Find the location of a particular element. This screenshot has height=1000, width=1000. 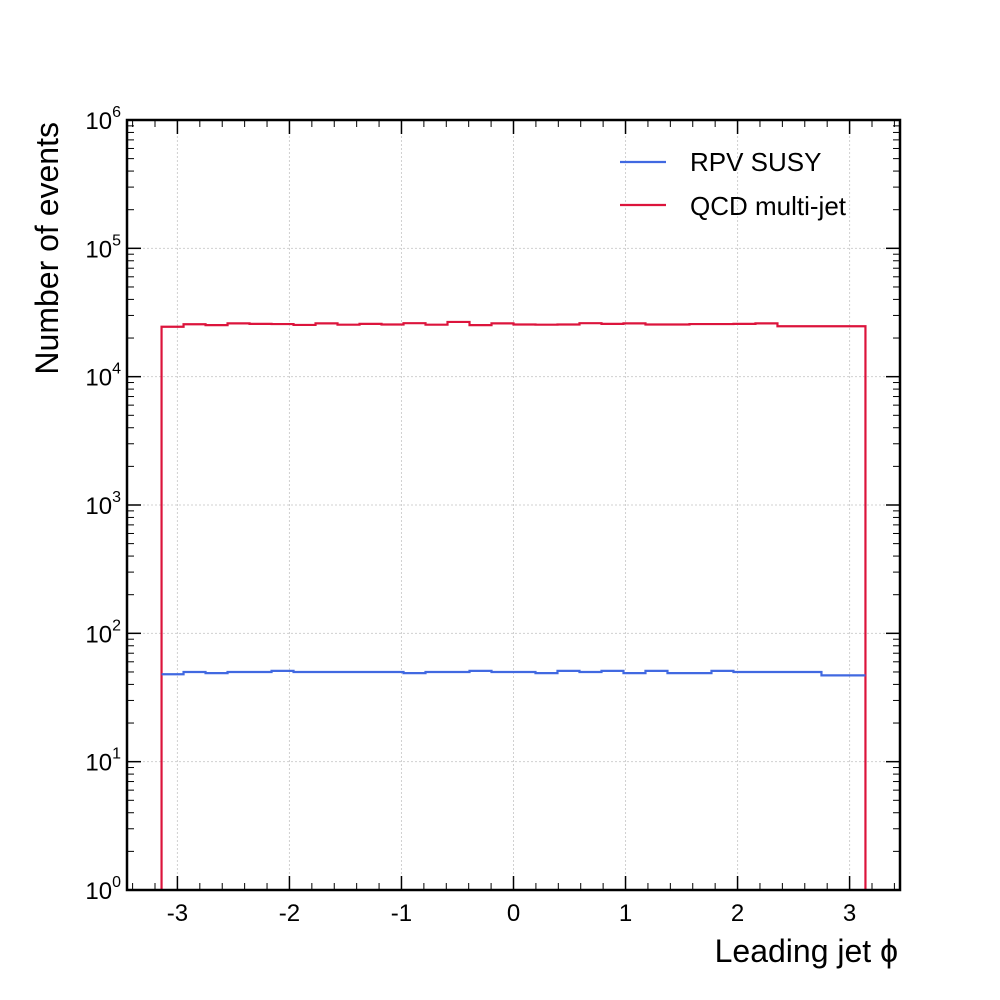

x-tick-label: 1 is located at coordinates (625, 913).